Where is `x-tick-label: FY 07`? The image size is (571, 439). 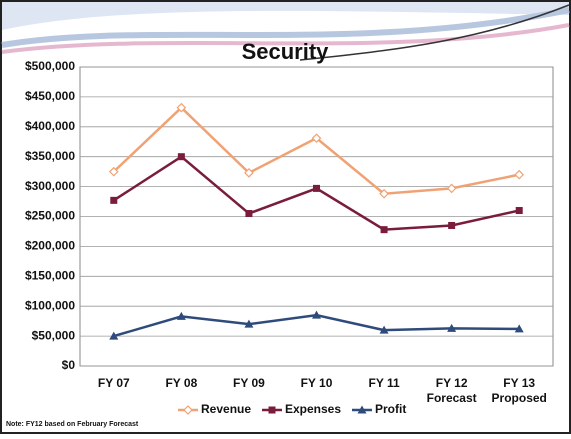
x-tick-label: FY 07 is located at coordinates (114, 383).